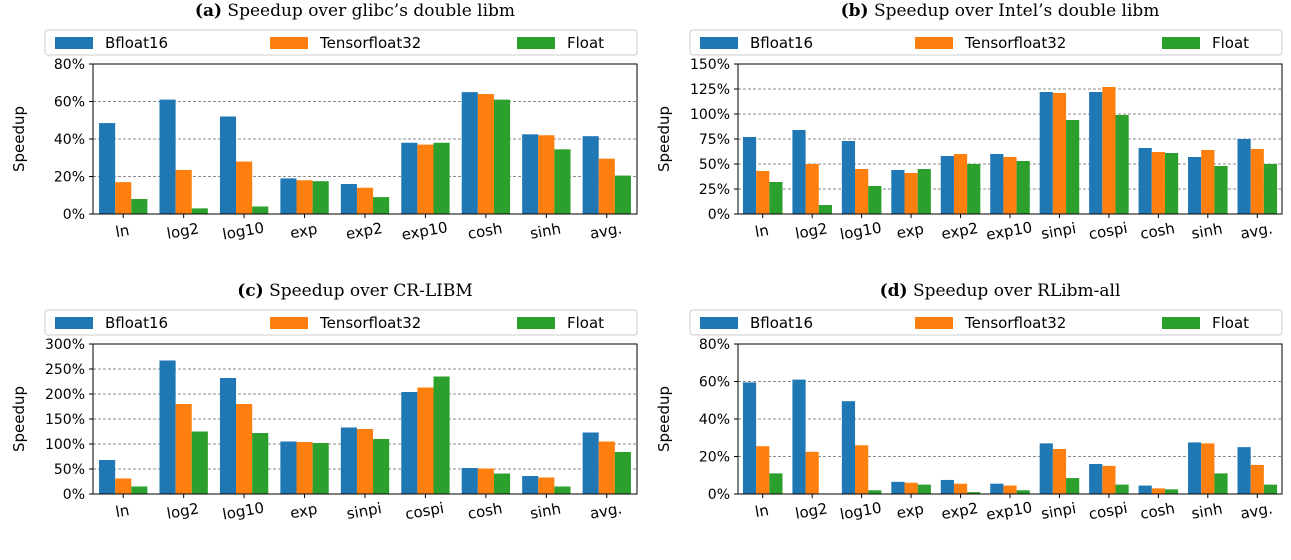 The height and width of the screenshot is (560, 1291). Describe the element at coordinates (1023, 187) in the screenshot. I see `bar-float-exp10` at that location.